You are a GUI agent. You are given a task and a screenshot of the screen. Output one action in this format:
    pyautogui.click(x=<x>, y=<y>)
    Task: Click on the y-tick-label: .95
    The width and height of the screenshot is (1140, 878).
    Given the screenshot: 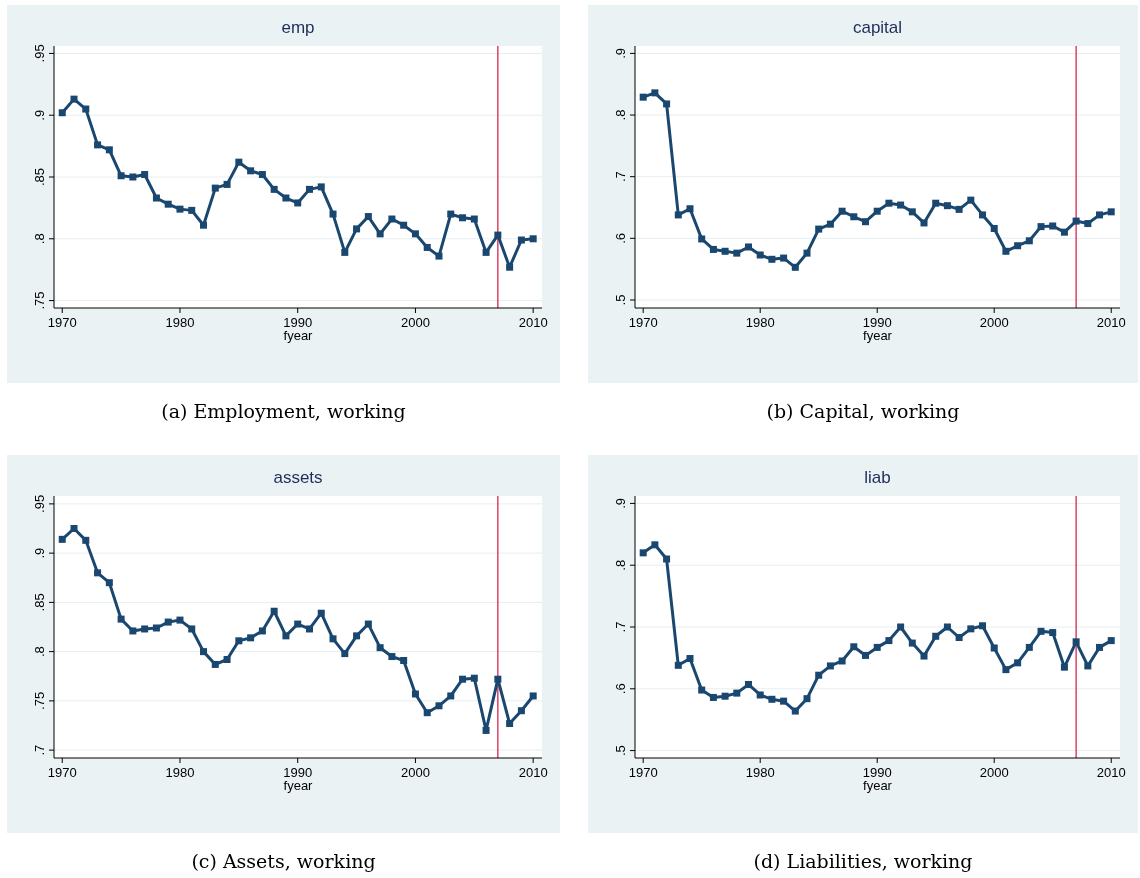 What is the action you would take?
    pyautogui.click(x=39, y=53)
    